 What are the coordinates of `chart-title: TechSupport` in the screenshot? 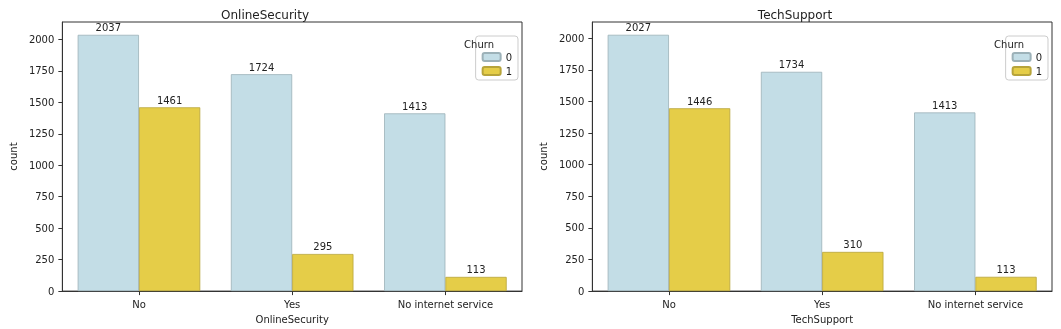 It's located at (794, 15).